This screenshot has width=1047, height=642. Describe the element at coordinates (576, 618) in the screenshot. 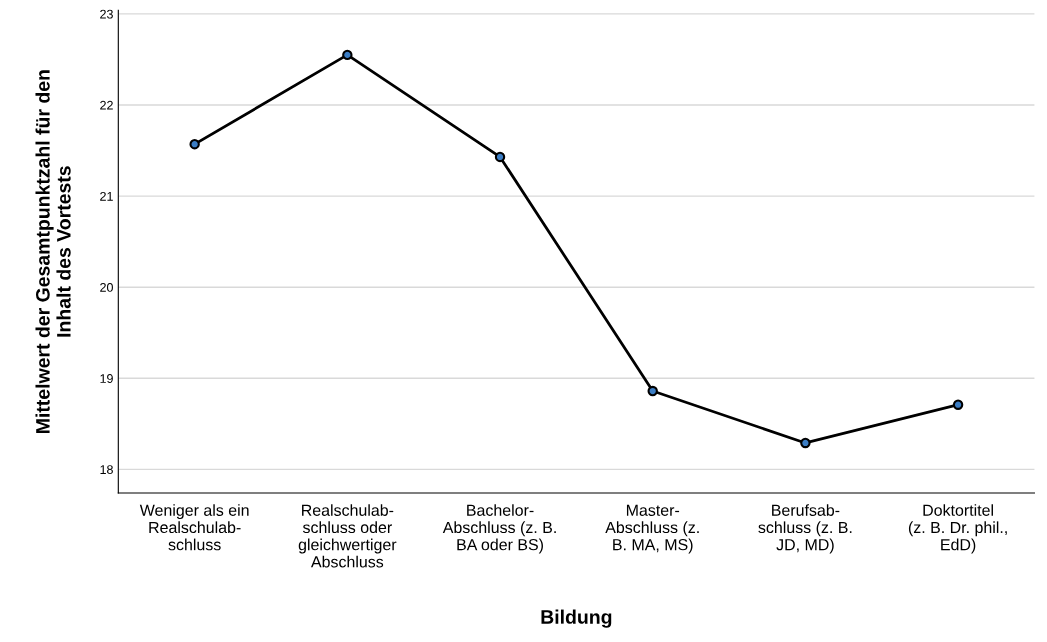

I see `x-axis-title: Bildung` at that location.